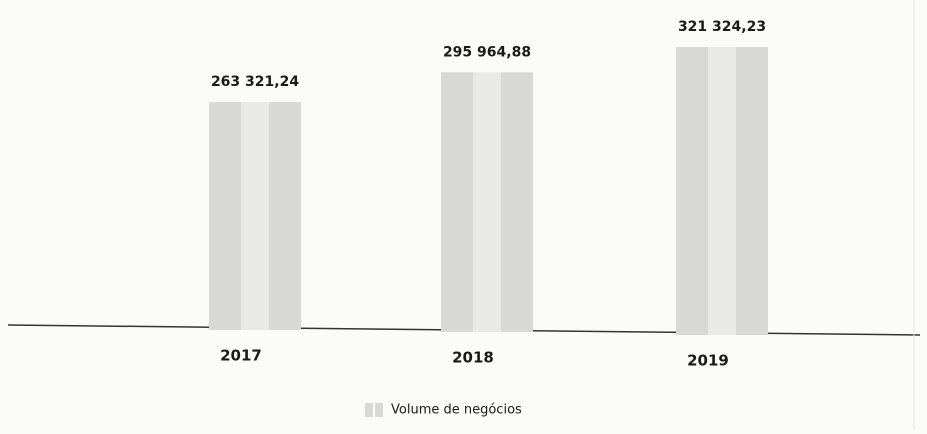 The width and height of the screenshot is (927, 434). What do you see at coordinates (255, 82) in the screenshot?
I see `value-label: 263 321,24` at bounding box center [255, 82].